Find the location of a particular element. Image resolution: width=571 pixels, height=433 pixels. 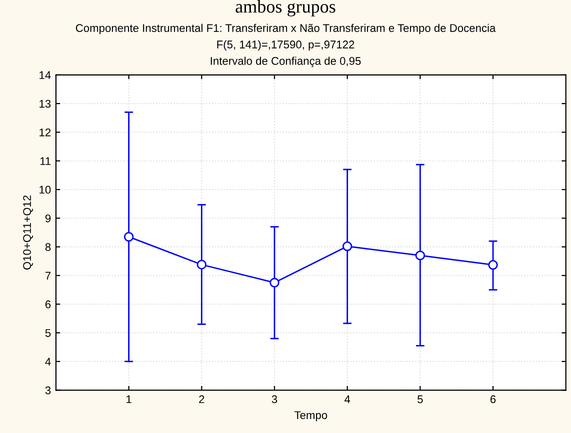

x-tick-label: 5 is located at coordinates (420, 399).